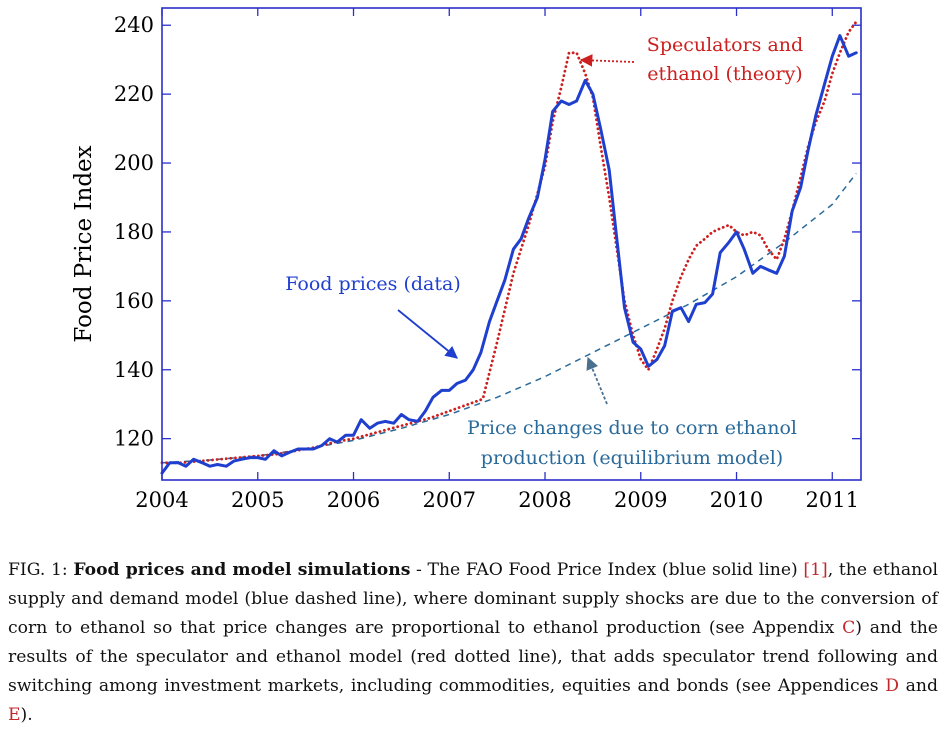 Image resolution: width=945 pixels, height=730 pixels. Describe the element at coordinates (257, 500) in the screenshot. I see `x-tick-label: 2005` at that location.